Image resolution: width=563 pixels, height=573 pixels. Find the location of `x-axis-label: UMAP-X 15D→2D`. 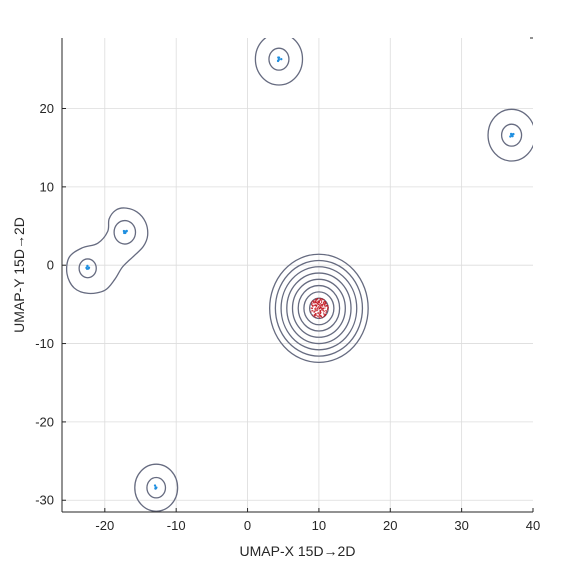

x-axis-label: UMAP-X 15D→2D is located at coordinates (298, 551).